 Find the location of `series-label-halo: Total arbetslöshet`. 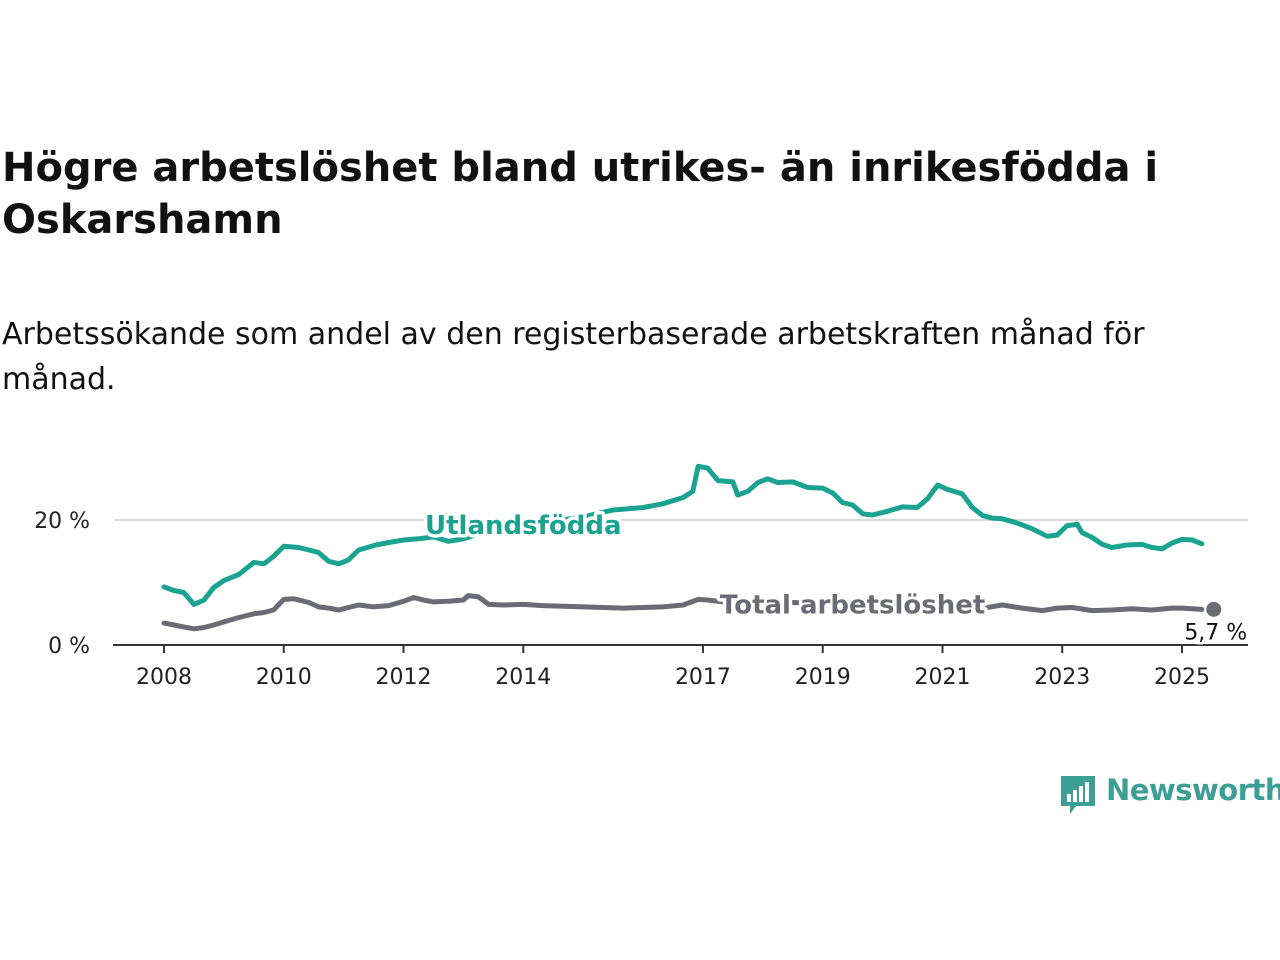

series-label-halo: Total arbetslöshet is located at coordinates (852, 605).